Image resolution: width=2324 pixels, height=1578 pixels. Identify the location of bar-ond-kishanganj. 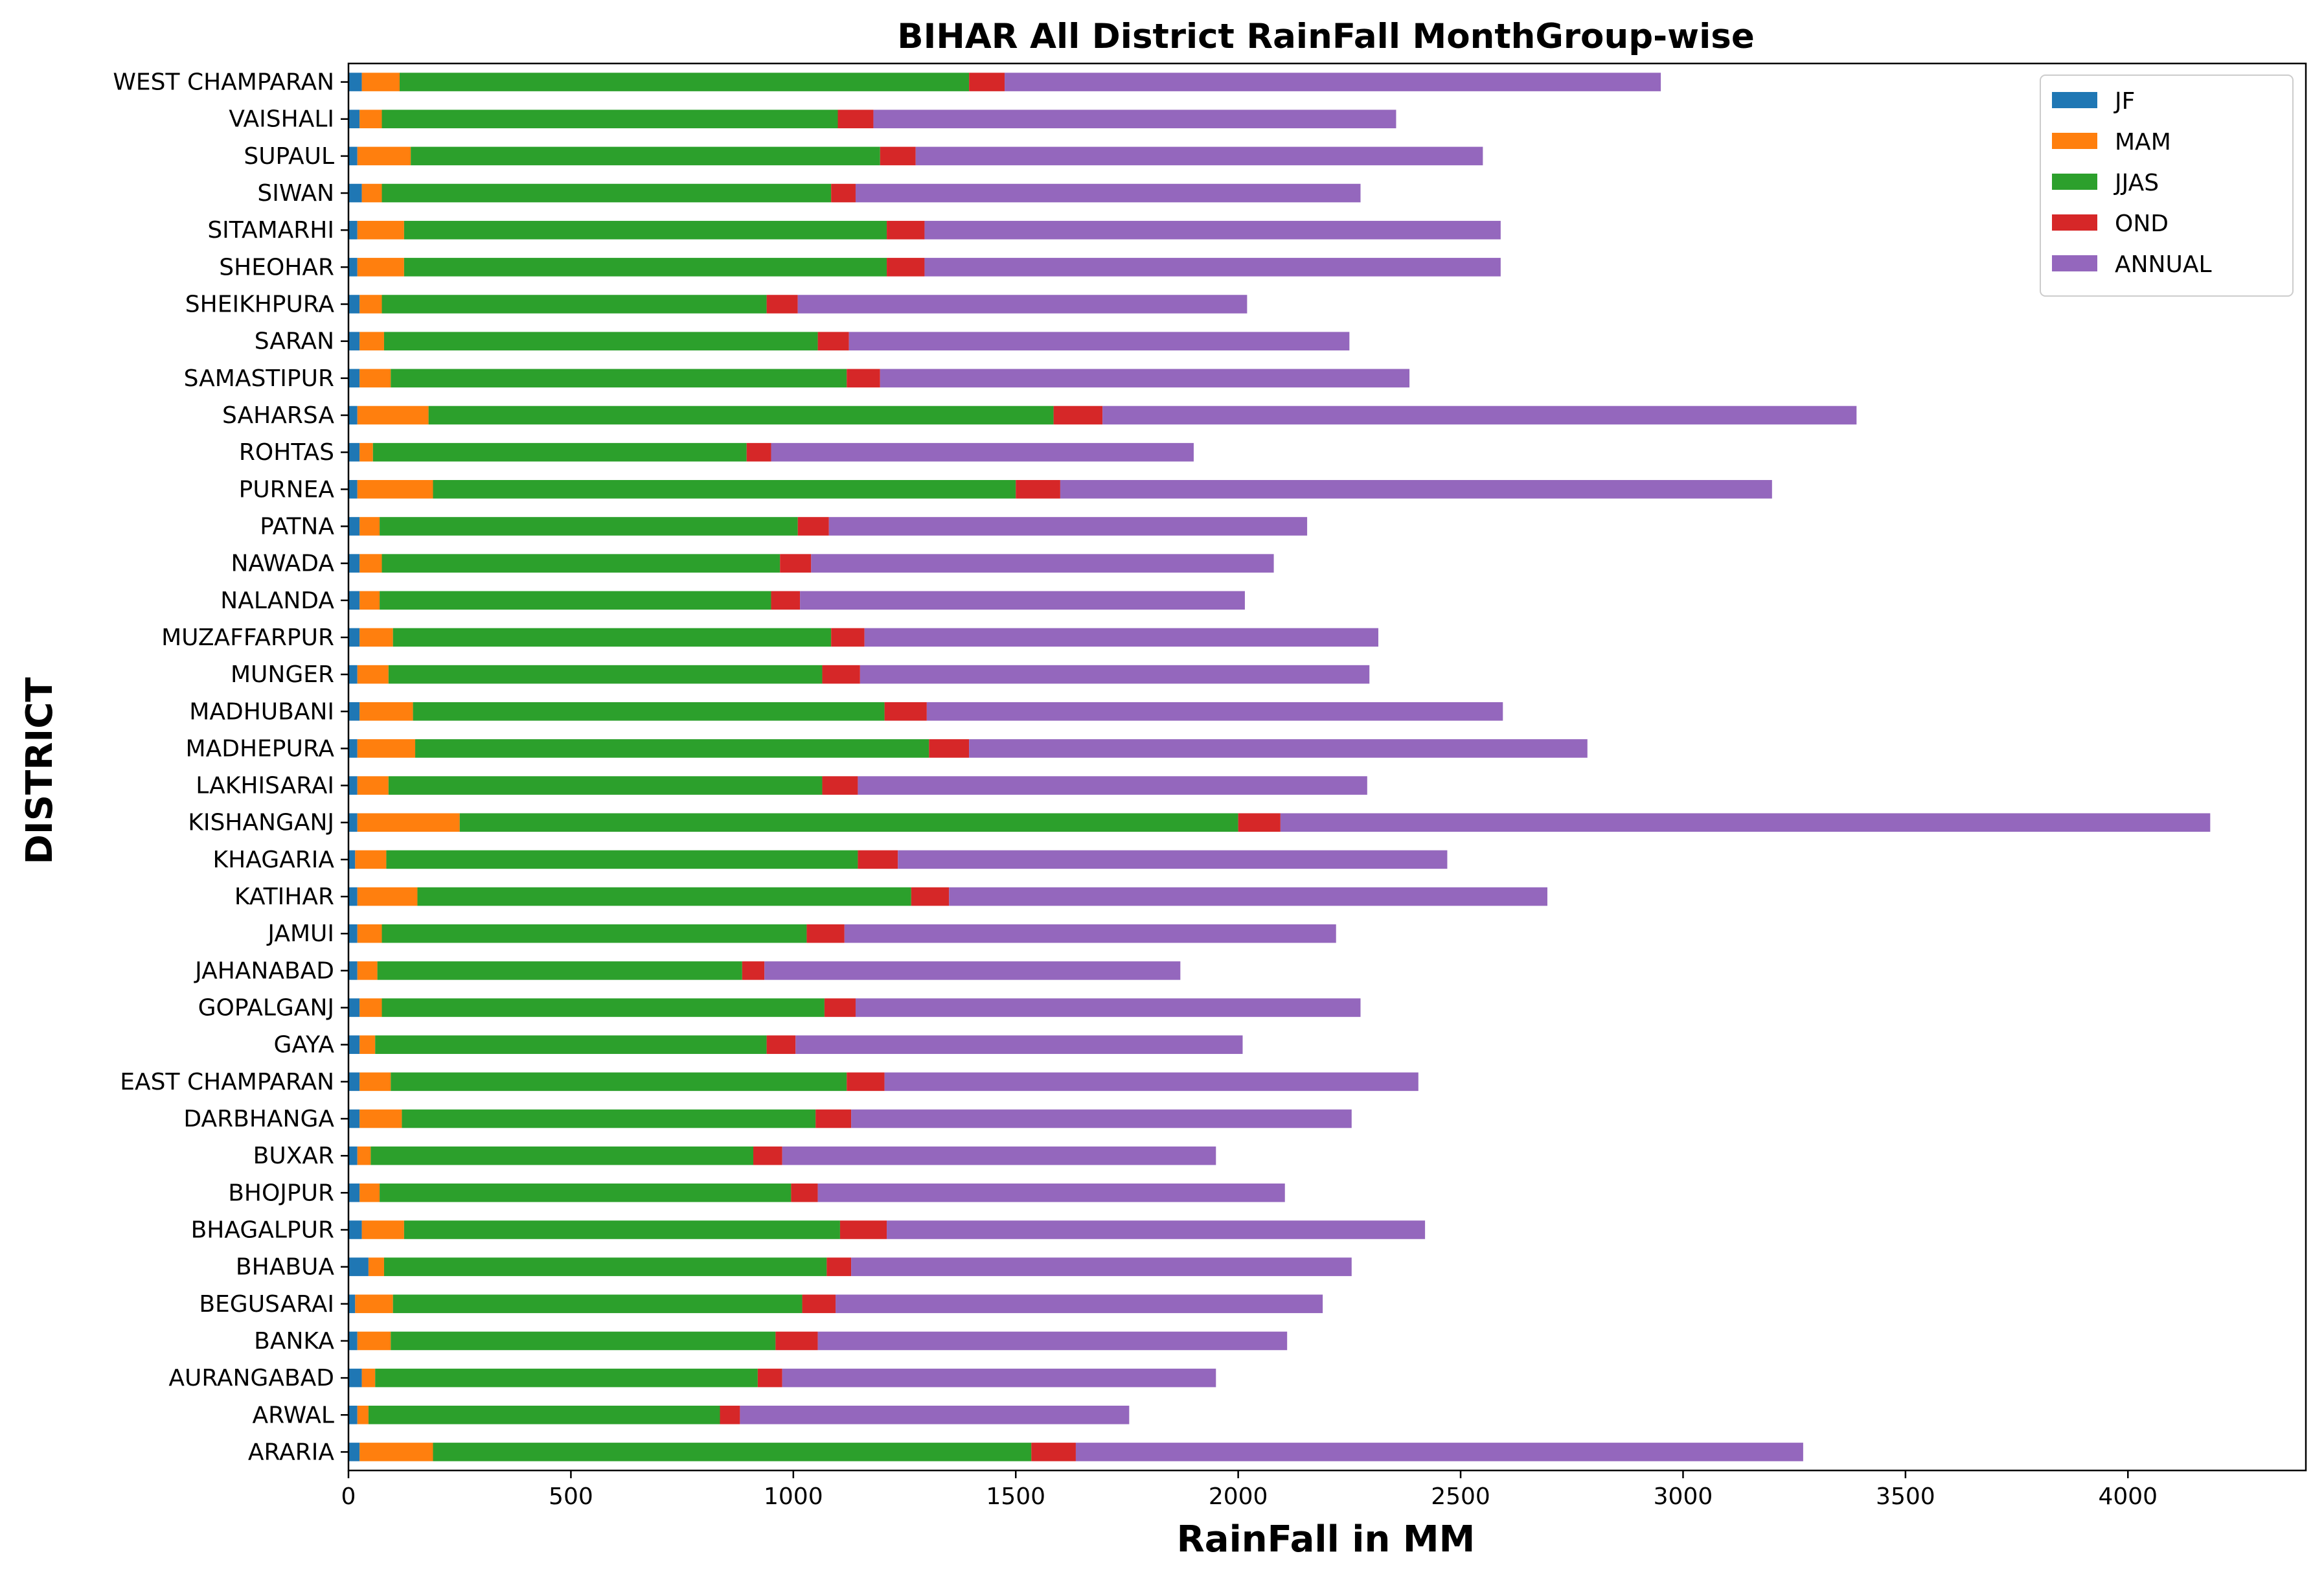
(1259, 823).